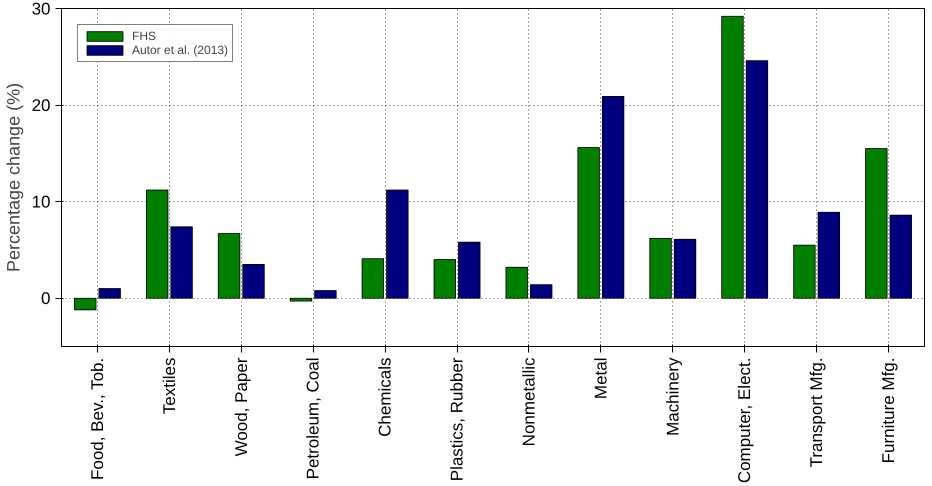 This screenshot has height=486, width=932. Describe the element at coordinates (41, 202) in the screenshot. I see `y-tick-label: 10` at that location.